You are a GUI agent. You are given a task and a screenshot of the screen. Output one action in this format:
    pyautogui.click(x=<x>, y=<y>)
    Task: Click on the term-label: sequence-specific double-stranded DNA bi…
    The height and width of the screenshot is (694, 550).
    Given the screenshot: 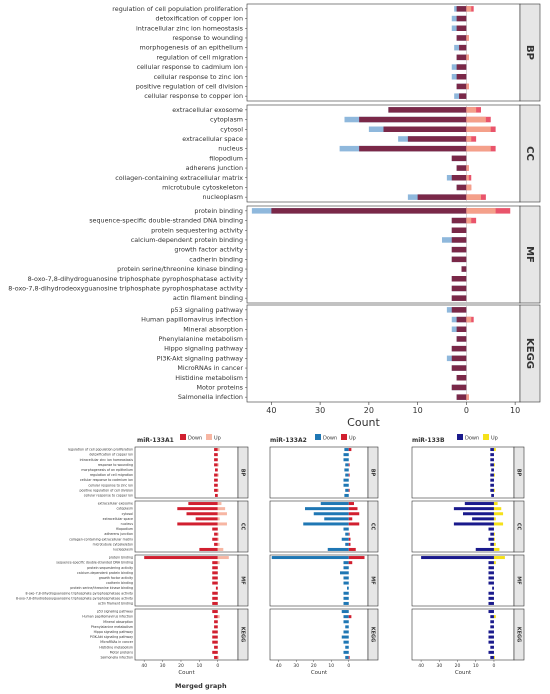 What is the action you would take?
    pyautogui.click(x=166, y=221)
    